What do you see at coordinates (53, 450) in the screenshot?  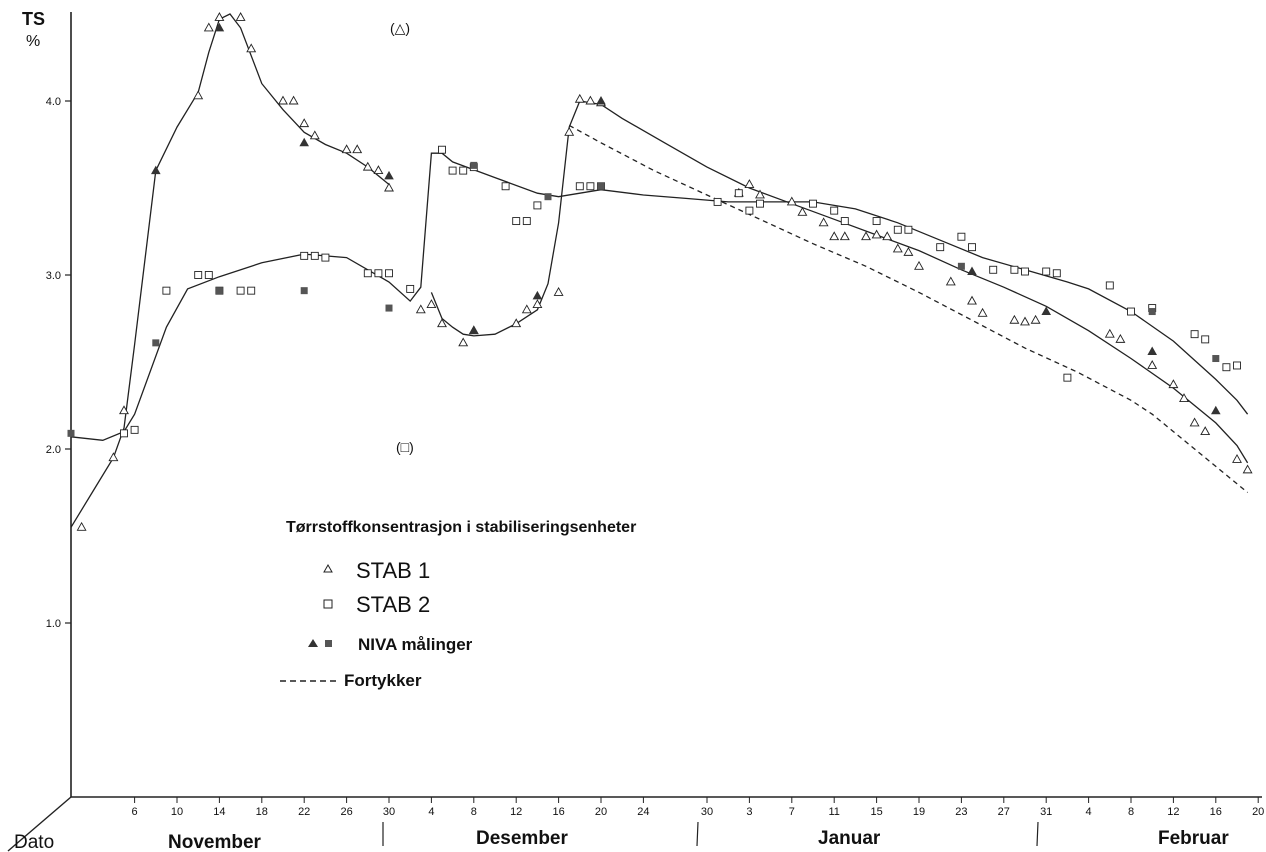 I see `y-tick-label: 2.0` at bounding box center [53, 450].